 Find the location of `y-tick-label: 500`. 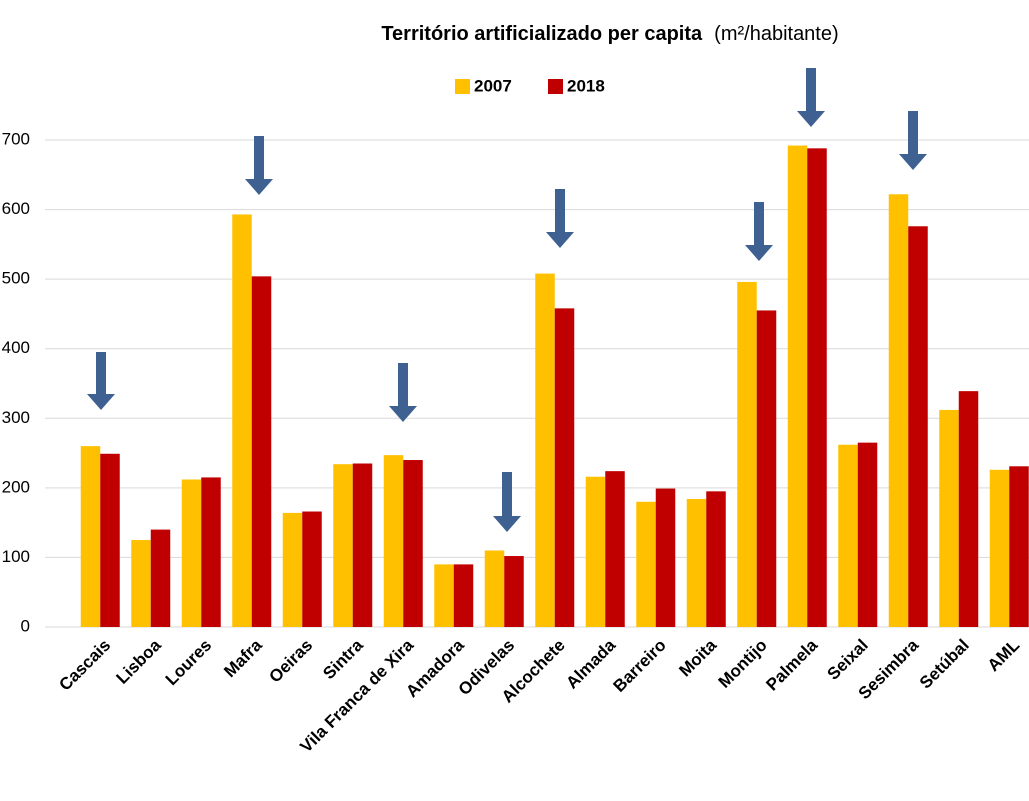

y-tick-label: 500 is located at coordinates (16, 278).